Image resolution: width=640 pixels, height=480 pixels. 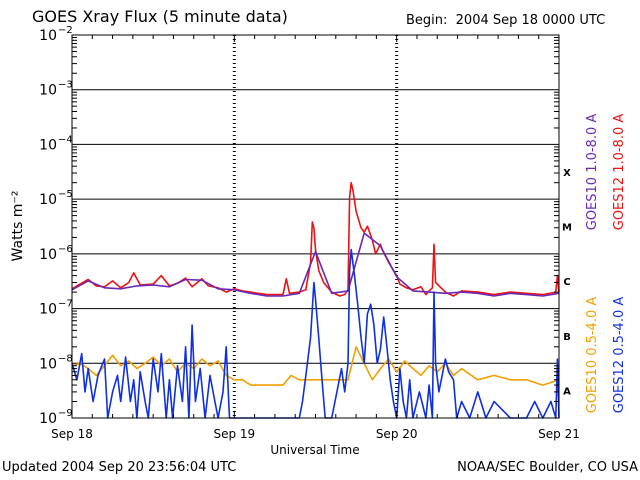 What do you see at coordinates (506, 20) in the screenshot?
I see `begin-time-label: Begin: 2004 Sep 18 0000 UTC` at bounding box center [506, 20].